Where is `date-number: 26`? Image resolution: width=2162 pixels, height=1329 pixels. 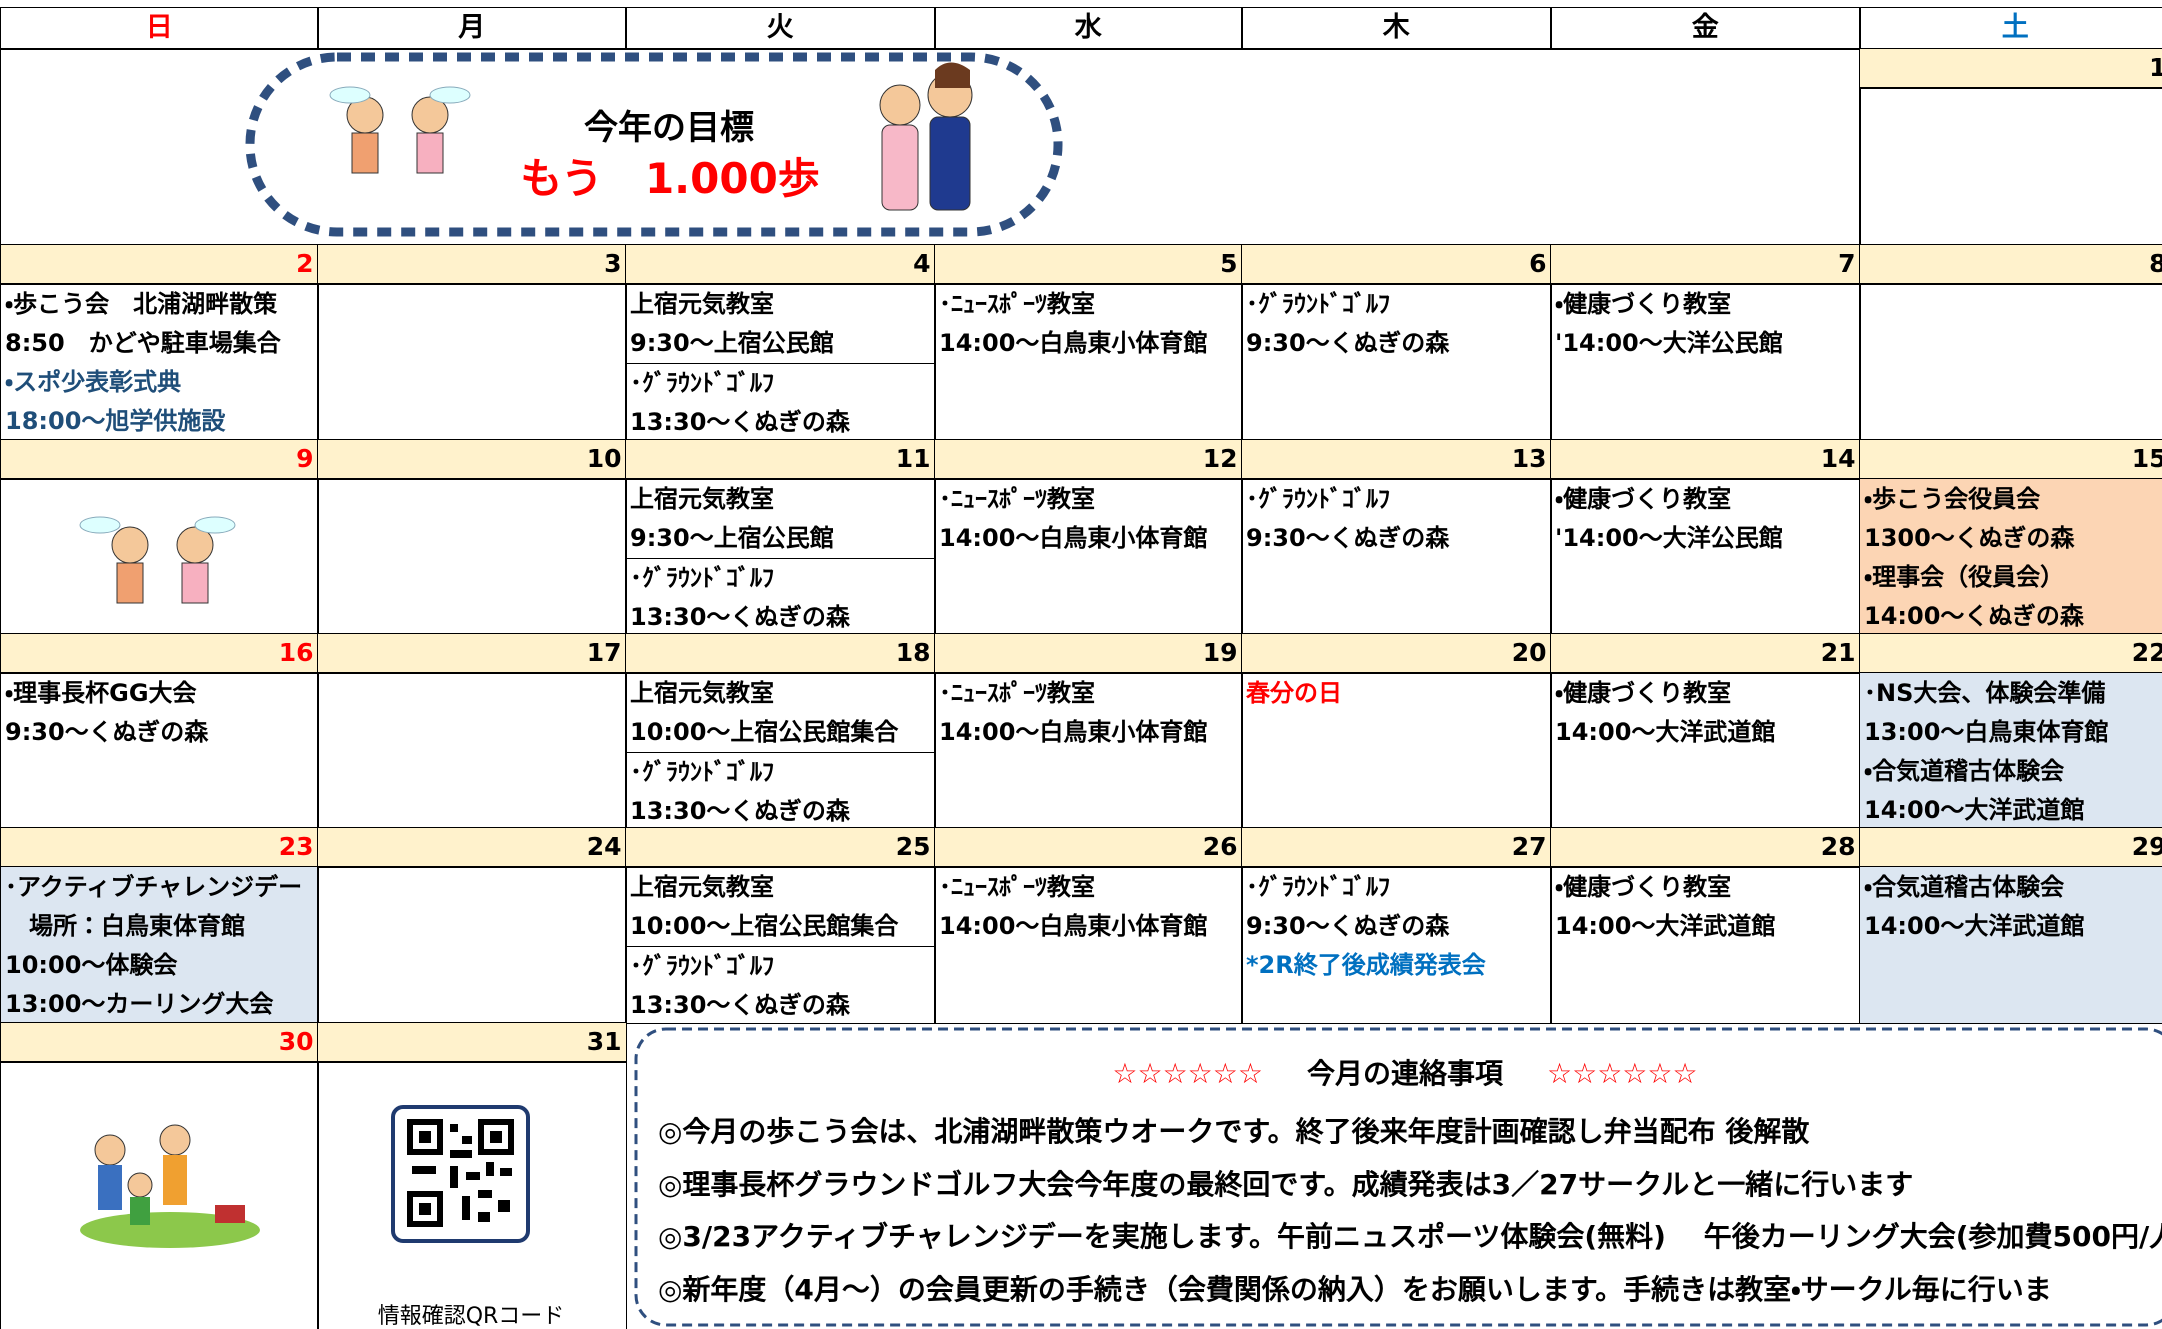
date-number: 26 is located at coordinates (1088, 847).